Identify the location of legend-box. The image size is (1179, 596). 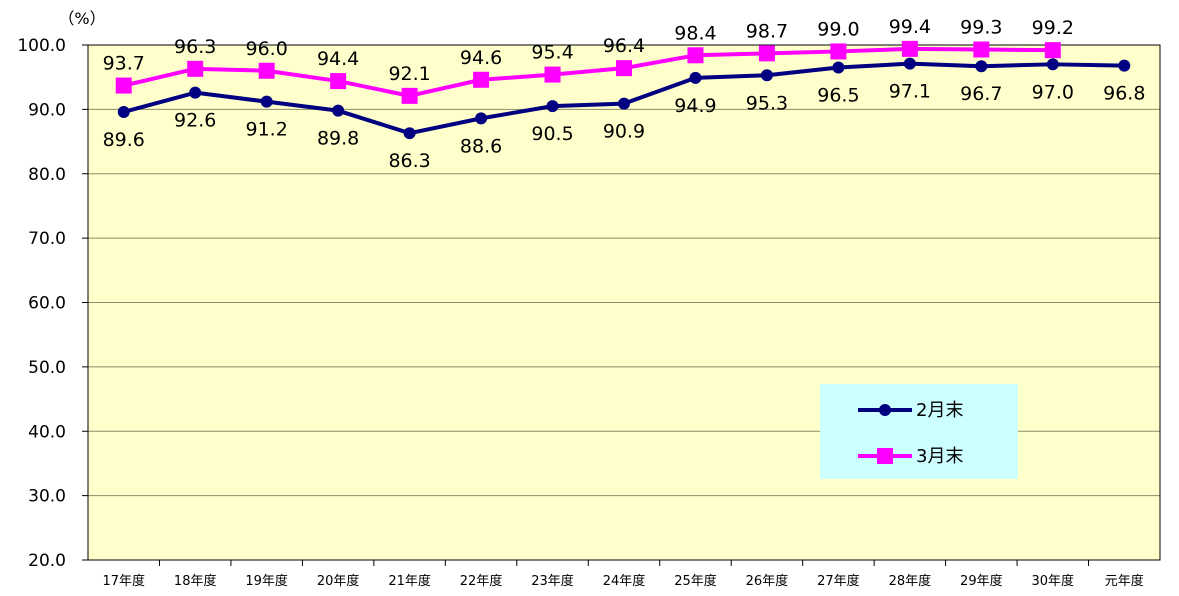
(919, 431).